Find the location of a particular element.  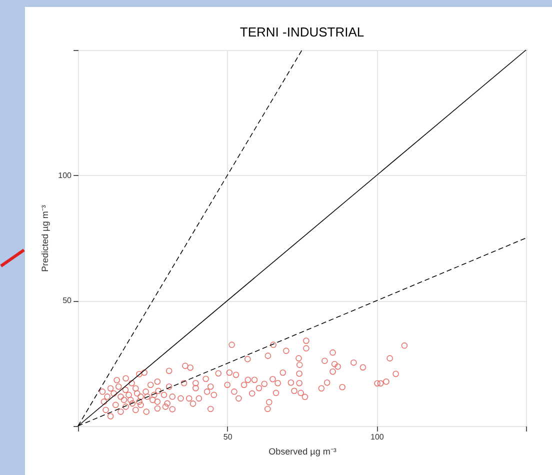

x-axis-title: Observed µg m⁻³ is located at coordinates (302, 451).